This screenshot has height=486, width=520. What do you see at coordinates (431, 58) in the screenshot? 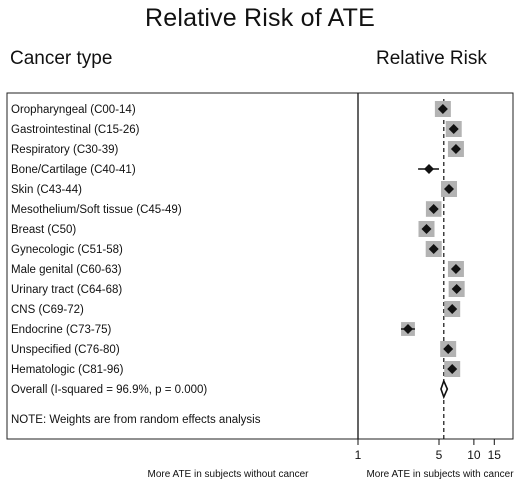
I see `relative-risk-header: Relative Risk` at bounding box center [431, 58].